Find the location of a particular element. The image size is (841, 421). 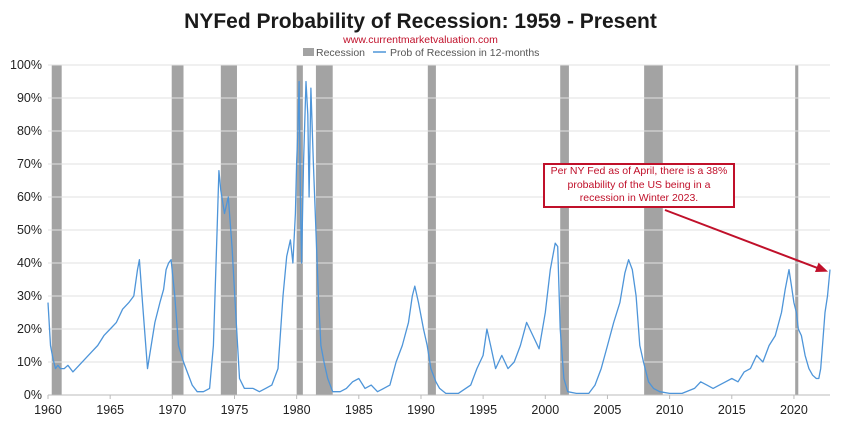

x-tick-label: 1960 is located at coordinates (48, 410).